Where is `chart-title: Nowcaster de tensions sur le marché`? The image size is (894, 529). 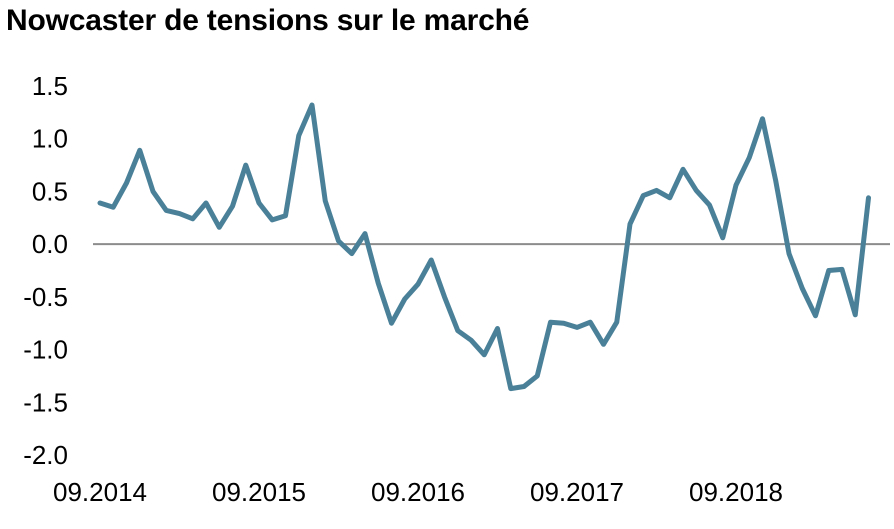 chart-title: Nowcaster de tensions sur le marché is located at coordinates (268, 20).